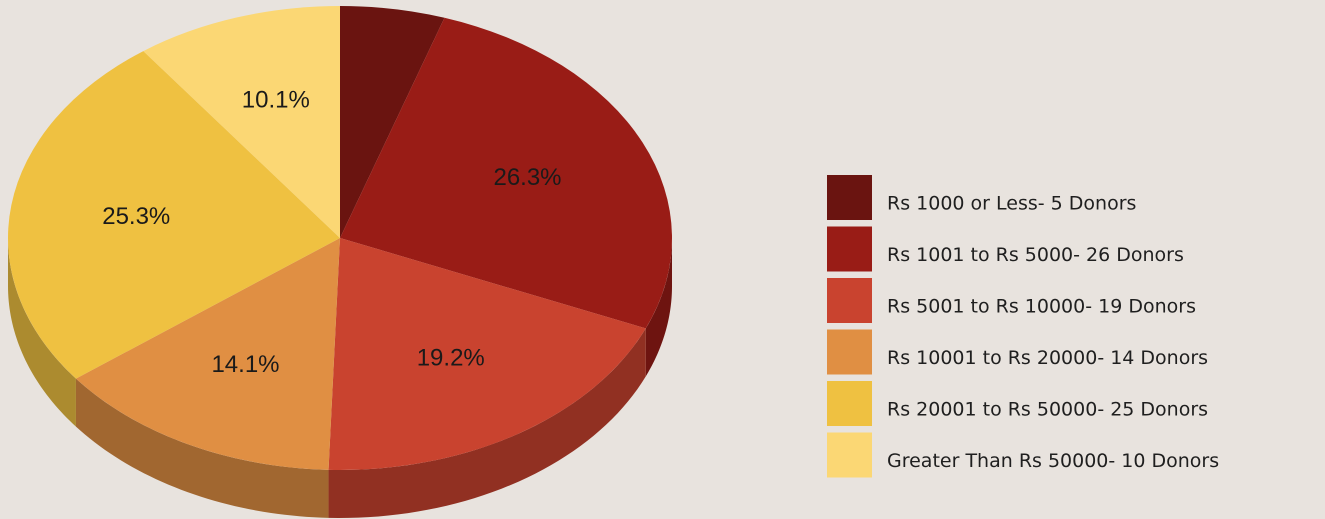 This screenshot has height=519, width=1325. I want to click on slice-label: 14.1%, so click(245, 364).